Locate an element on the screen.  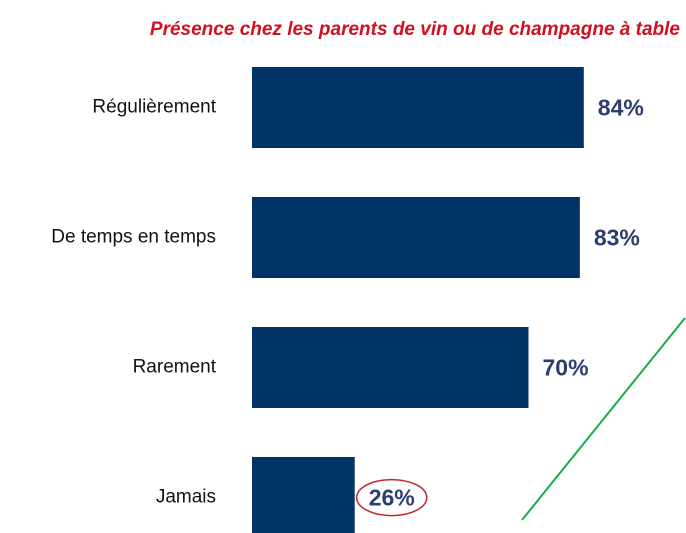
decorative-line is located at coordinates (603, 419).